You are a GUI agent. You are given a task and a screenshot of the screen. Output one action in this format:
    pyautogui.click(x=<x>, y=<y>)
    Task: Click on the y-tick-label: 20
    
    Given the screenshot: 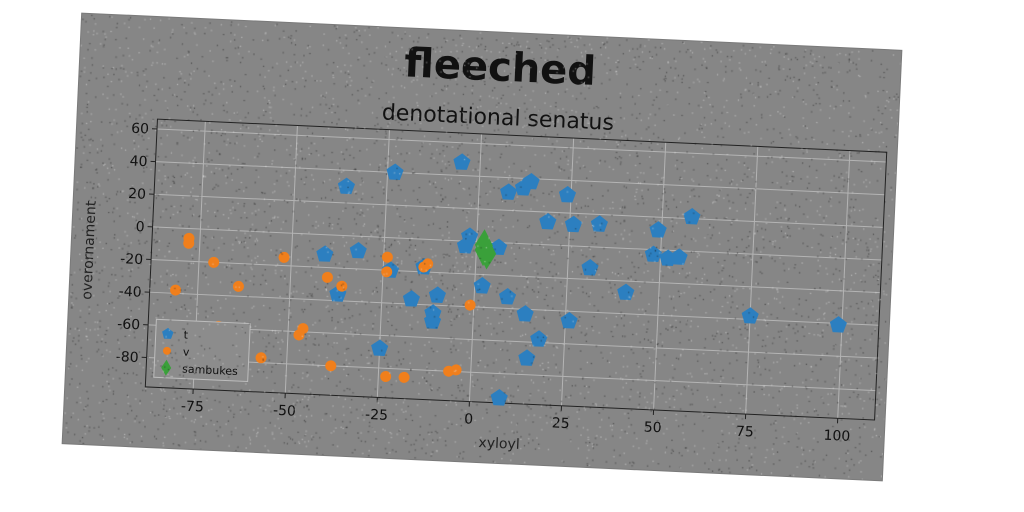 What is the action you would take?
    pyautogui.click(x=137, y=194)
    